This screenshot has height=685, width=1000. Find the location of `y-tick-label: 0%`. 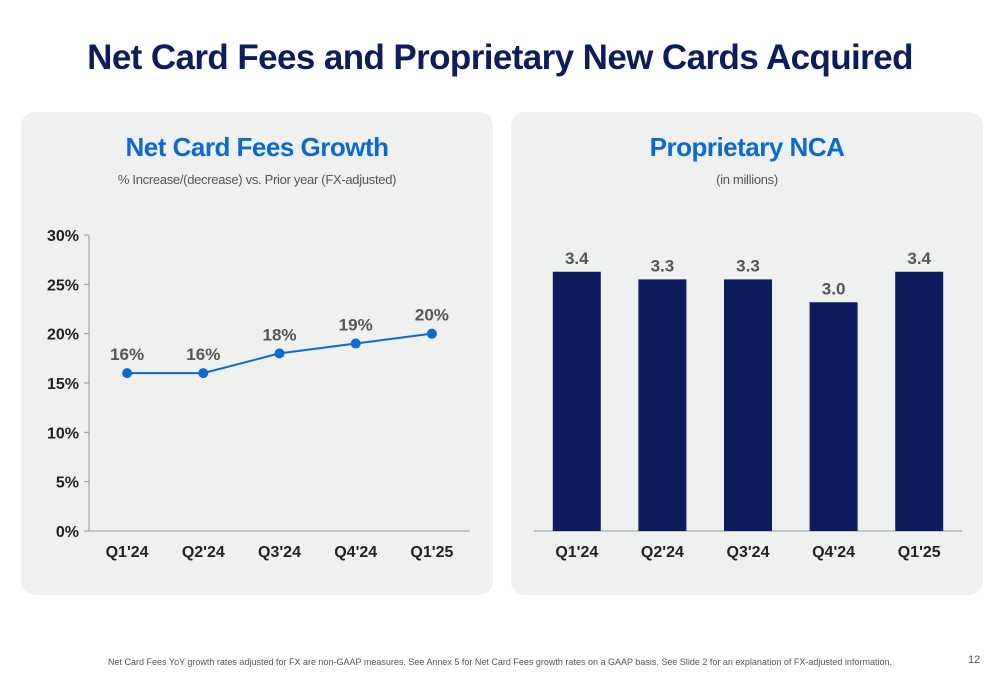

y-tick-label: 0% is located at coordinates (67, 532).